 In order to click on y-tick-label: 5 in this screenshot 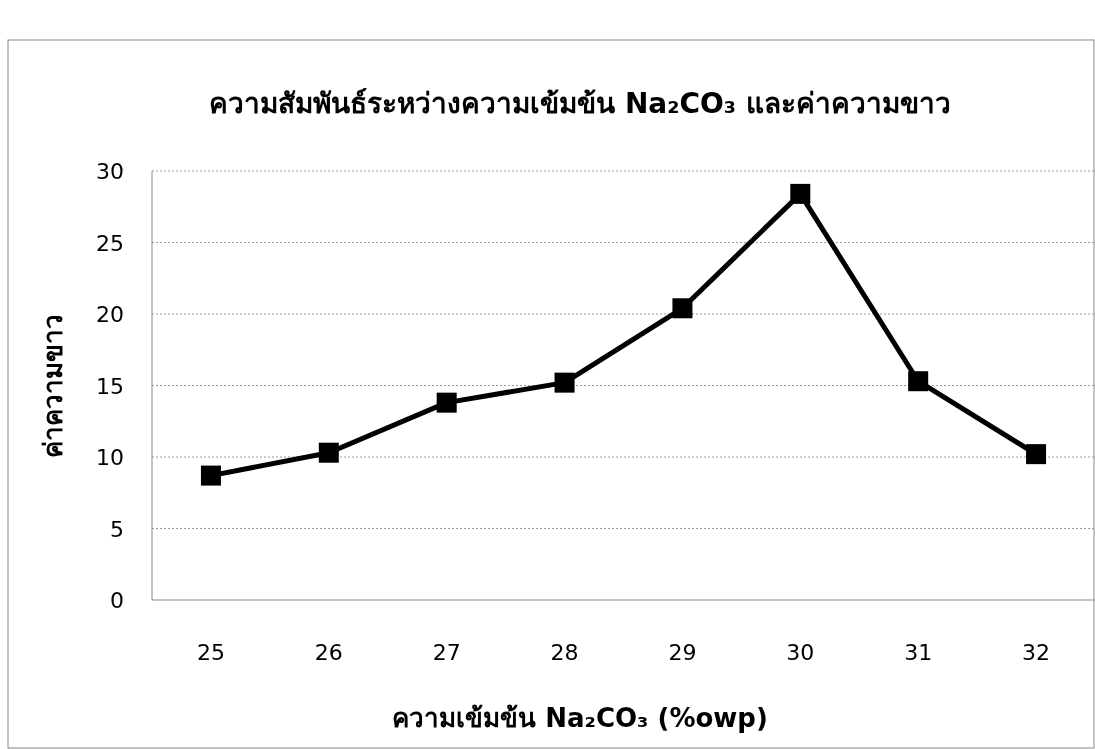, I will do `click(117, 529)`.